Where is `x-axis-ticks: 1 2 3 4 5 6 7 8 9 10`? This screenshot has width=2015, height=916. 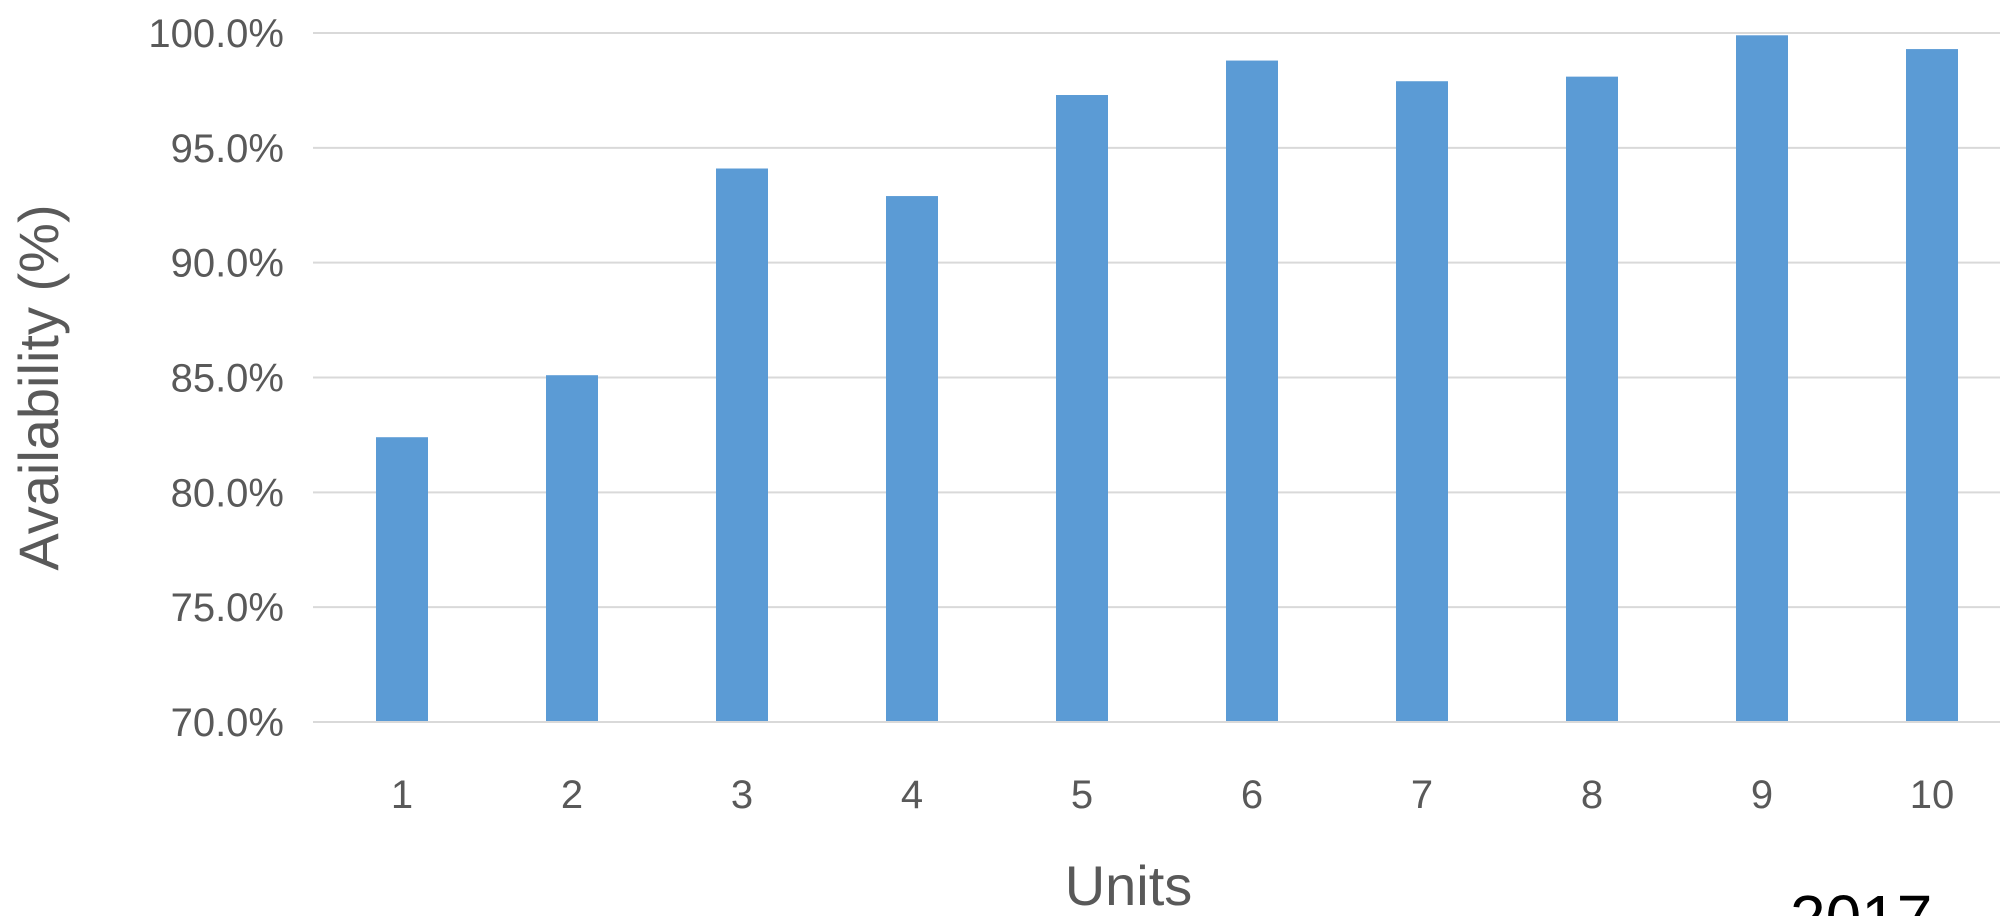 x-axis-ticks: 1 2 3 4 5 6 7 8 9 10 is located at coordinates (1172, 795).